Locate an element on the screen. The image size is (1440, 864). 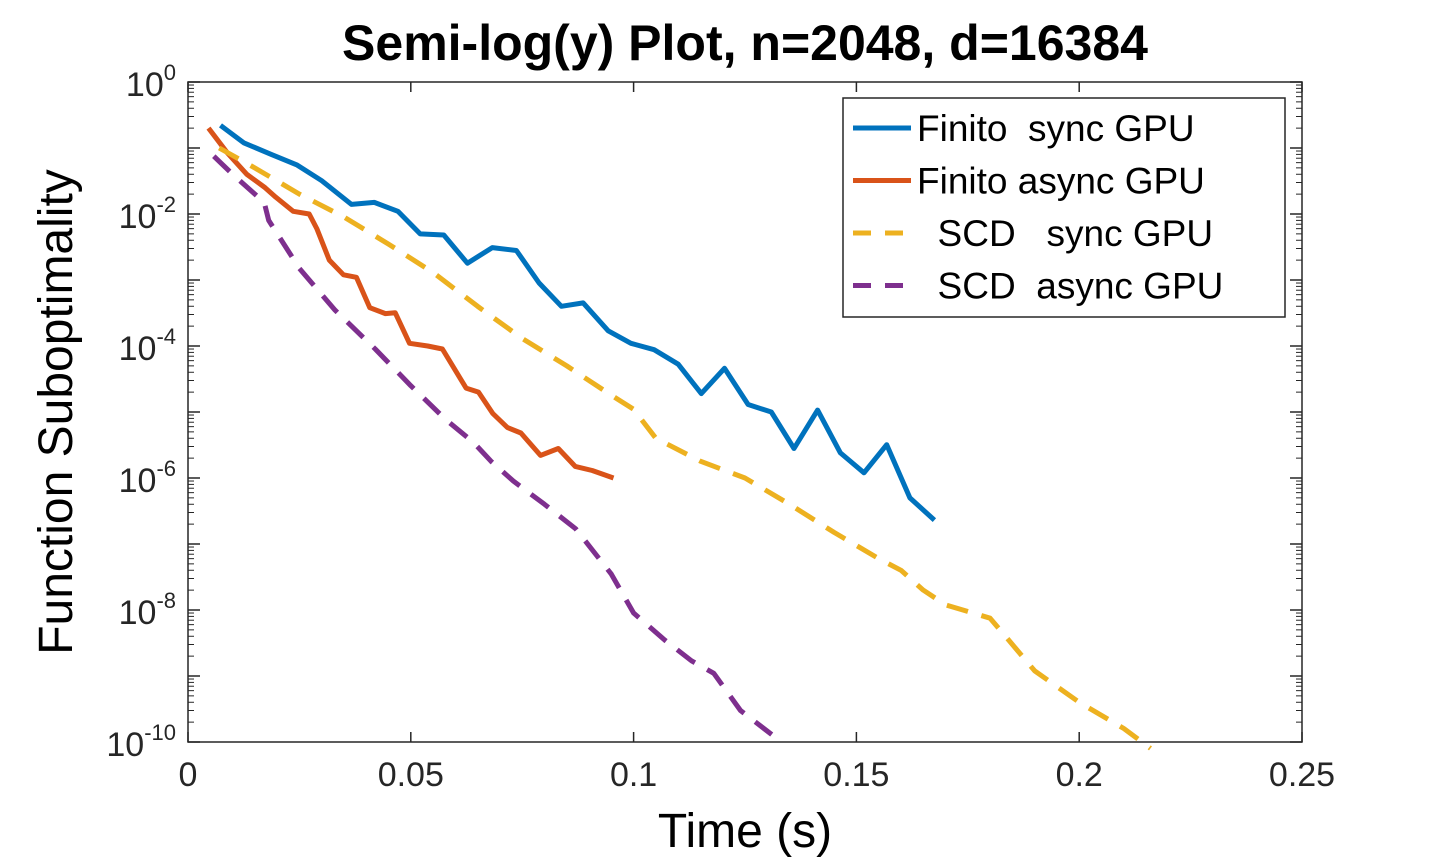
chart-title: Semi-log(y) Plot, n=2048, d=16384 is located at coordinates (745, 43).